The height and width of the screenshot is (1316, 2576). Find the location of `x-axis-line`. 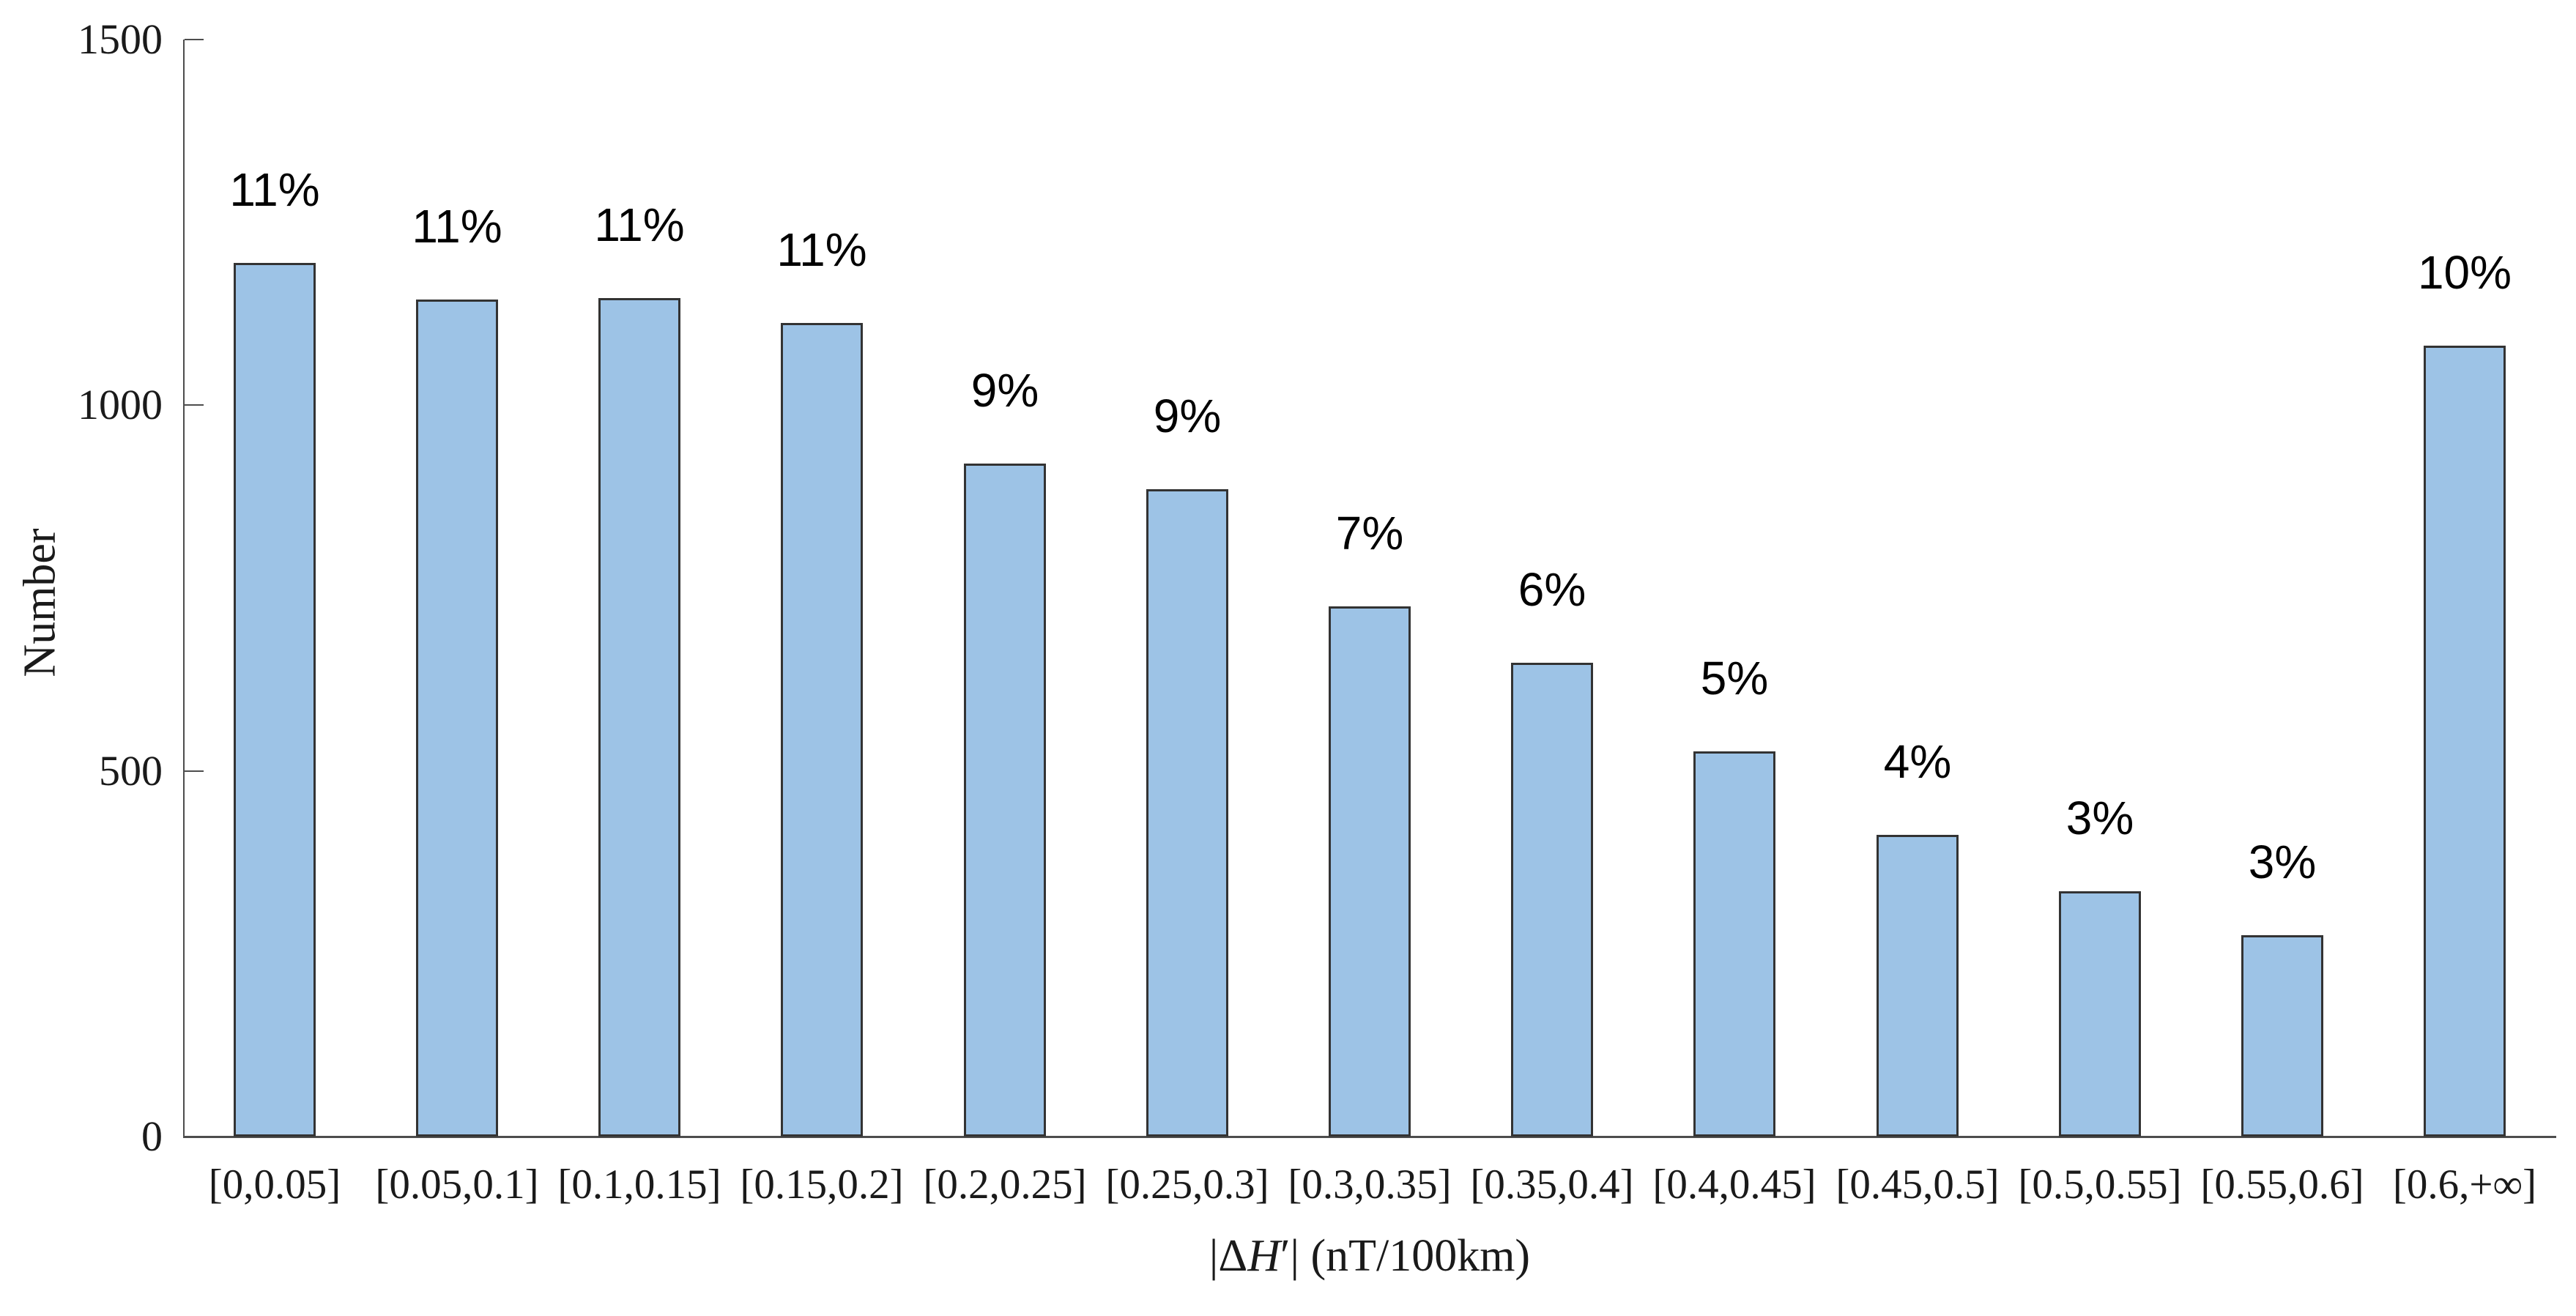

x-axis-line is located at coordinates (1369, 1137).